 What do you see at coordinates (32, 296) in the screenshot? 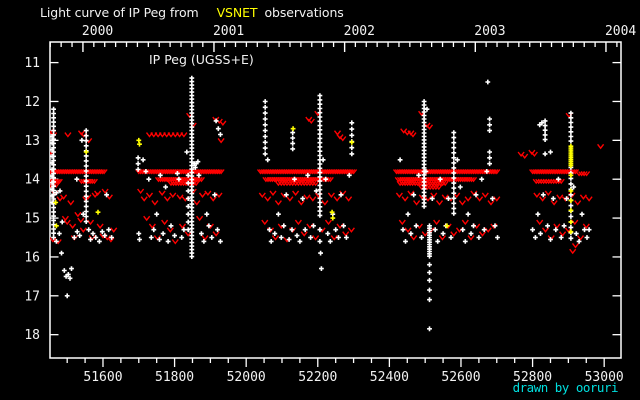
I see `y-axis-tick-label: 17` at bounding box center [32, 296].